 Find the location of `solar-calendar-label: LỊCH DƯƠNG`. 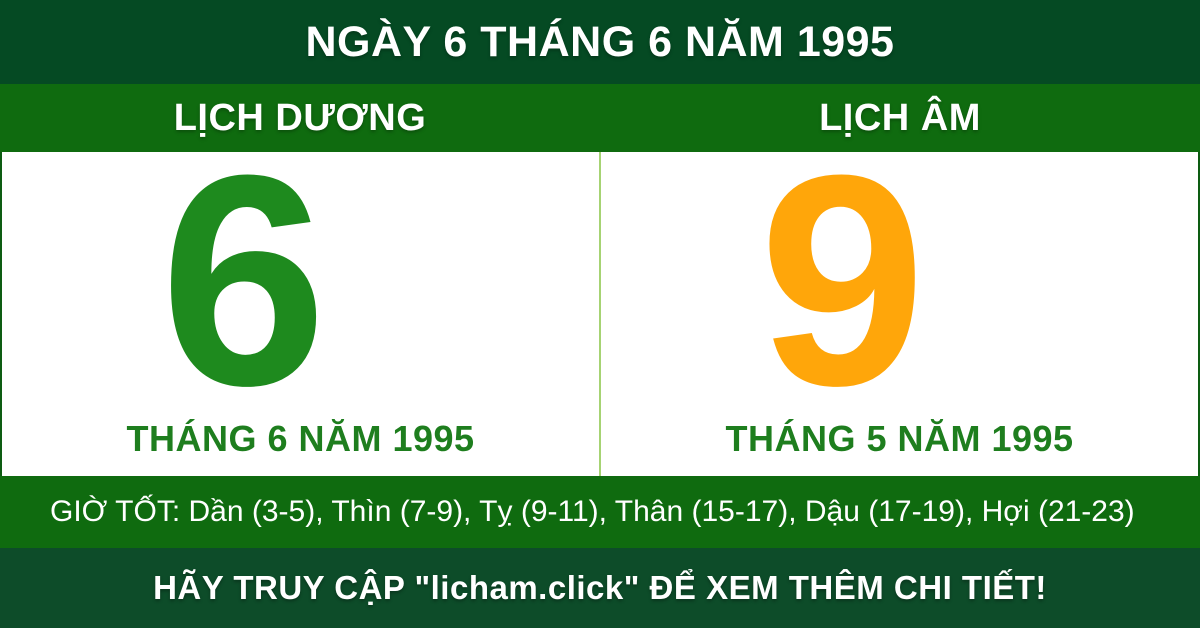

solar-calendar-label: LỊCH DƯƠNG is located at coordinates (300, 117).